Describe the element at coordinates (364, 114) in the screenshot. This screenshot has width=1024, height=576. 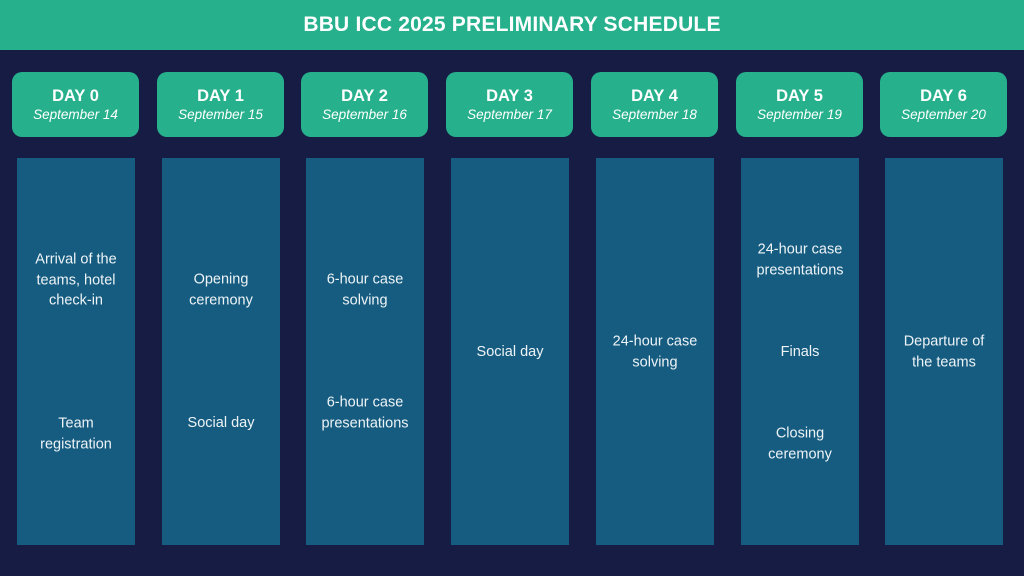
I see `day-date: September 16` at that location.